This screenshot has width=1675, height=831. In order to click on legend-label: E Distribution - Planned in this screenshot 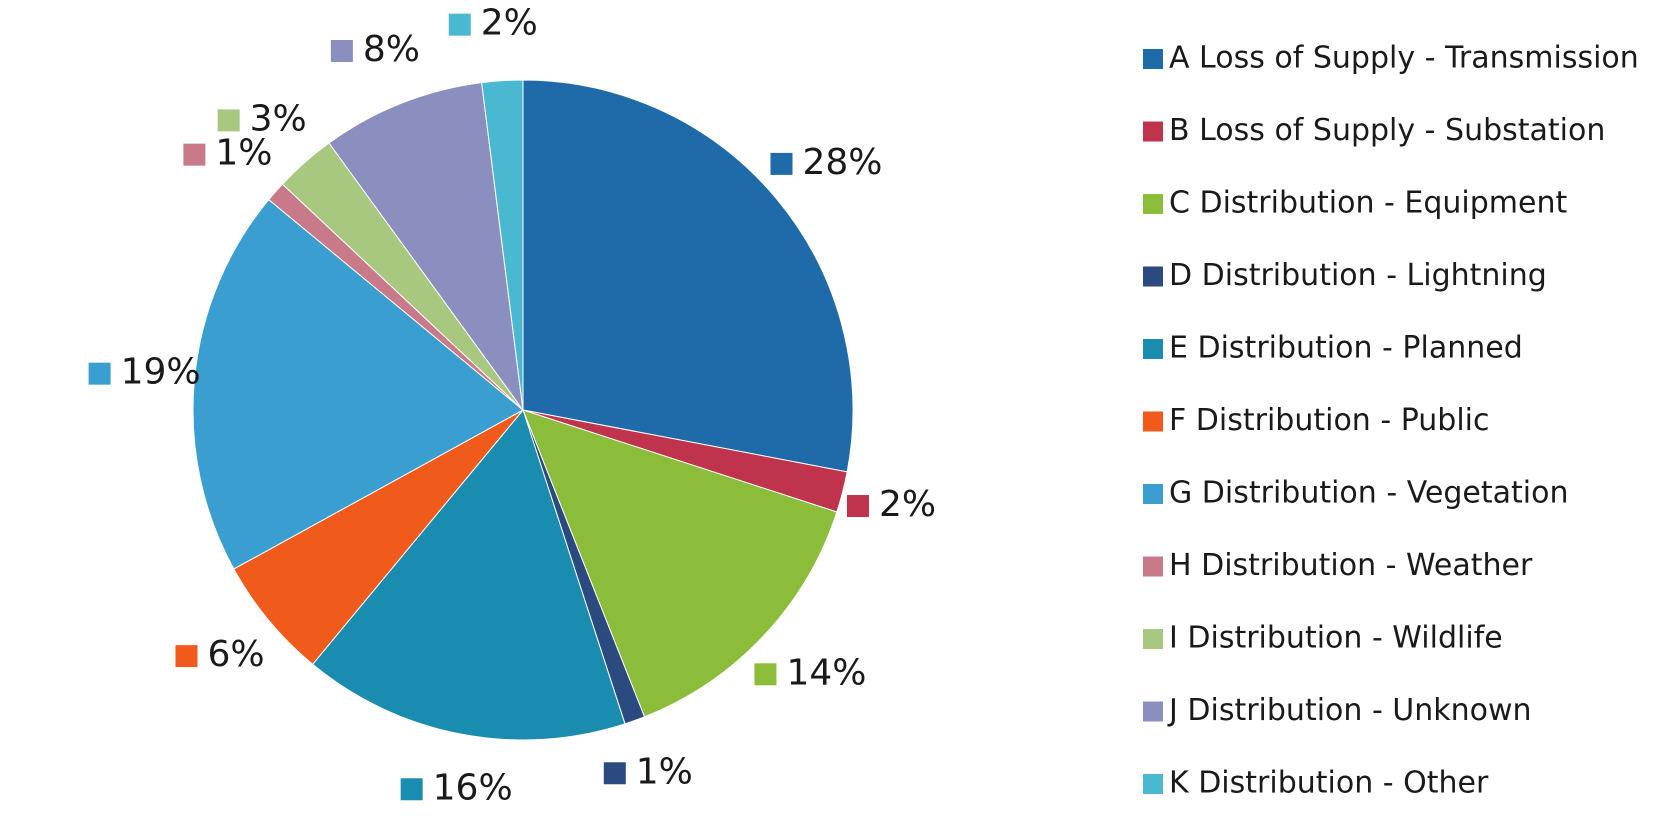, I will do `click(1346, 348)`.